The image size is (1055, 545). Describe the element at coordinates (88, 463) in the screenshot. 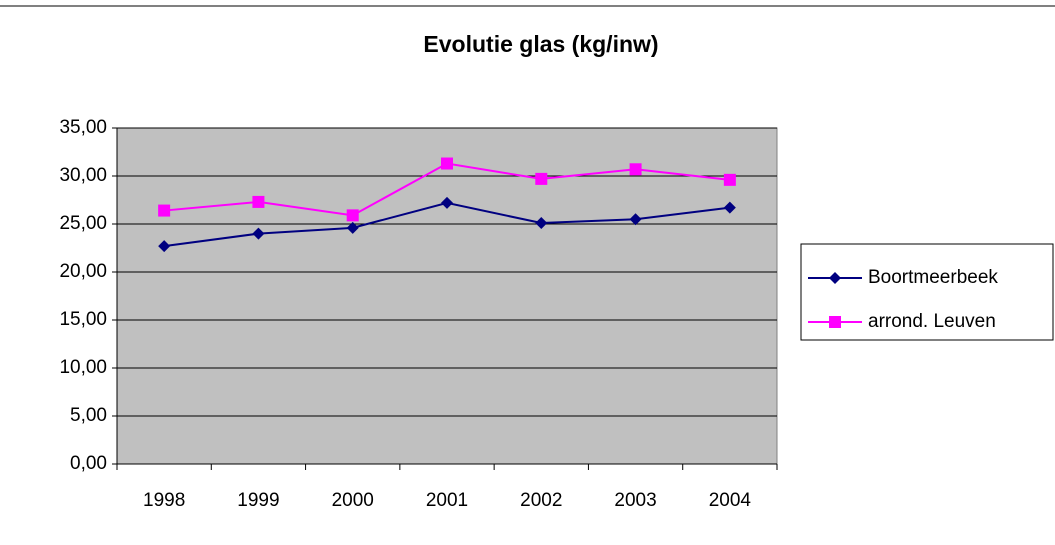

I see `y-tick-label: 0,00` at that location.